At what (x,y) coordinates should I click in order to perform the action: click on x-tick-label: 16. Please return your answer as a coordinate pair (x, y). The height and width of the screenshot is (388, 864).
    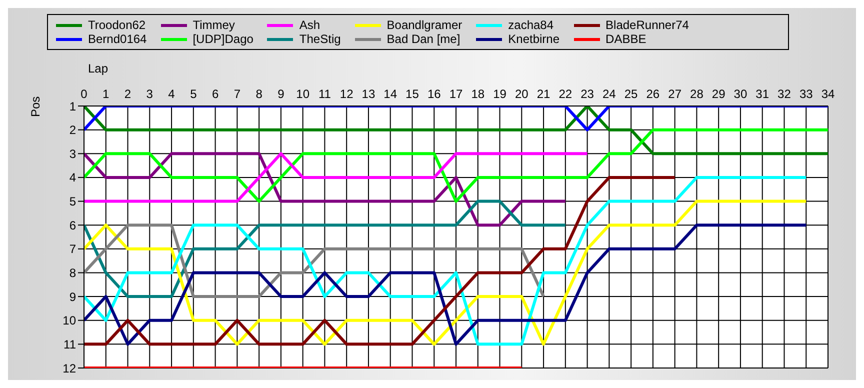
    Looking at the image, I should click on (434, 94).